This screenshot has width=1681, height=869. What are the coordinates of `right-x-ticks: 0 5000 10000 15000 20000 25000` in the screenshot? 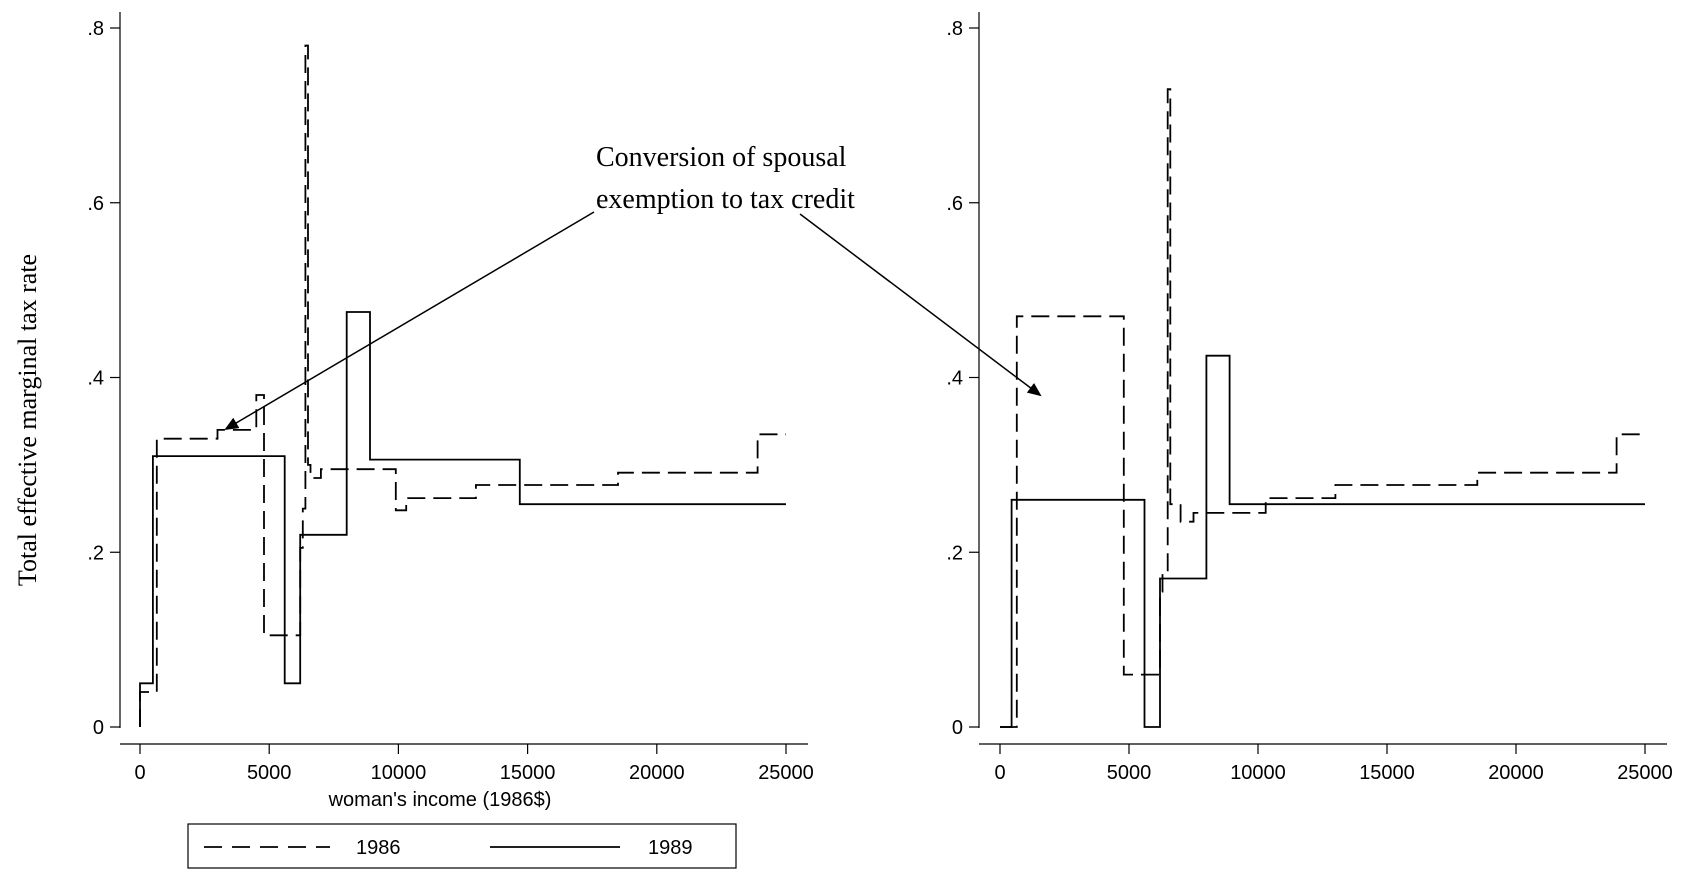 It's located at (1333, 764).